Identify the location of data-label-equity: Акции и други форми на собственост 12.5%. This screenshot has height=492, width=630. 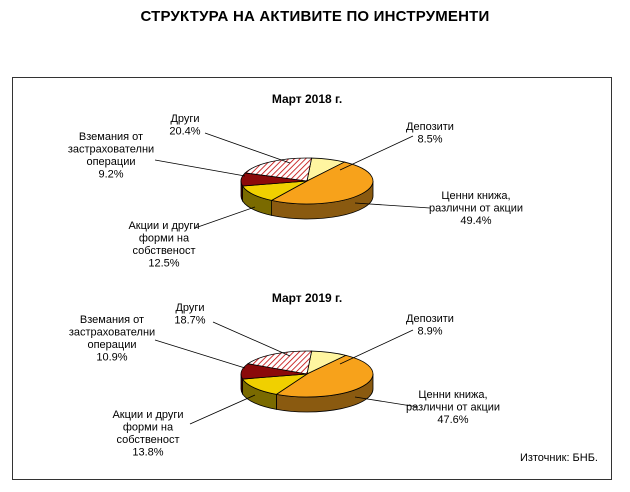
(163, 245).